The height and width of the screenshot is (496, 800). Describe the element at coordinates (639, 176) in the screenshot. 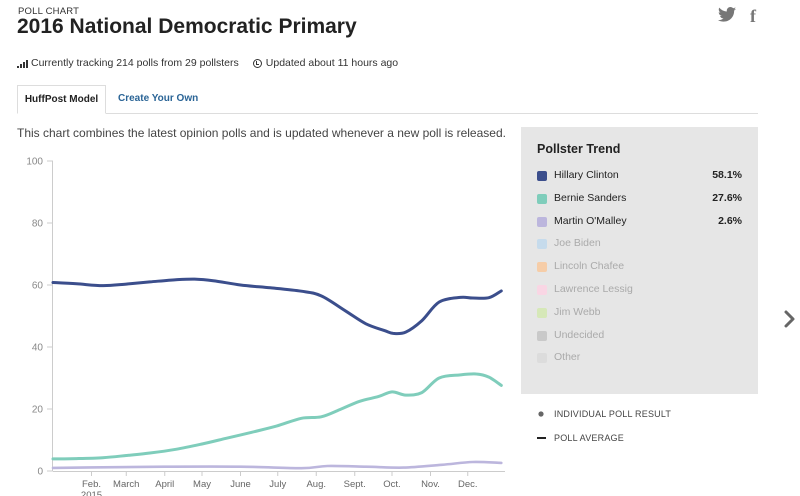

I see `trend-row: Hillary Clinton 58.1%` at that location.